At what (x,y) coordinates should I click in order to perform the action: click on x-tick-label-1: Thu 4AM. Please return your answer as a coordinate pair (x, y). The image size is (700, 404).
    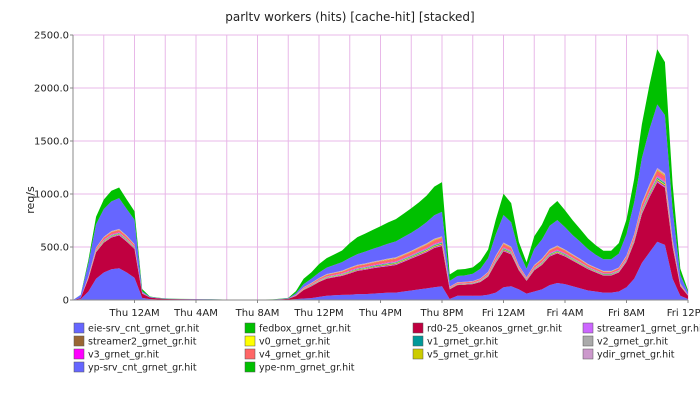
    Looking at the image, I should click on (195, 313).